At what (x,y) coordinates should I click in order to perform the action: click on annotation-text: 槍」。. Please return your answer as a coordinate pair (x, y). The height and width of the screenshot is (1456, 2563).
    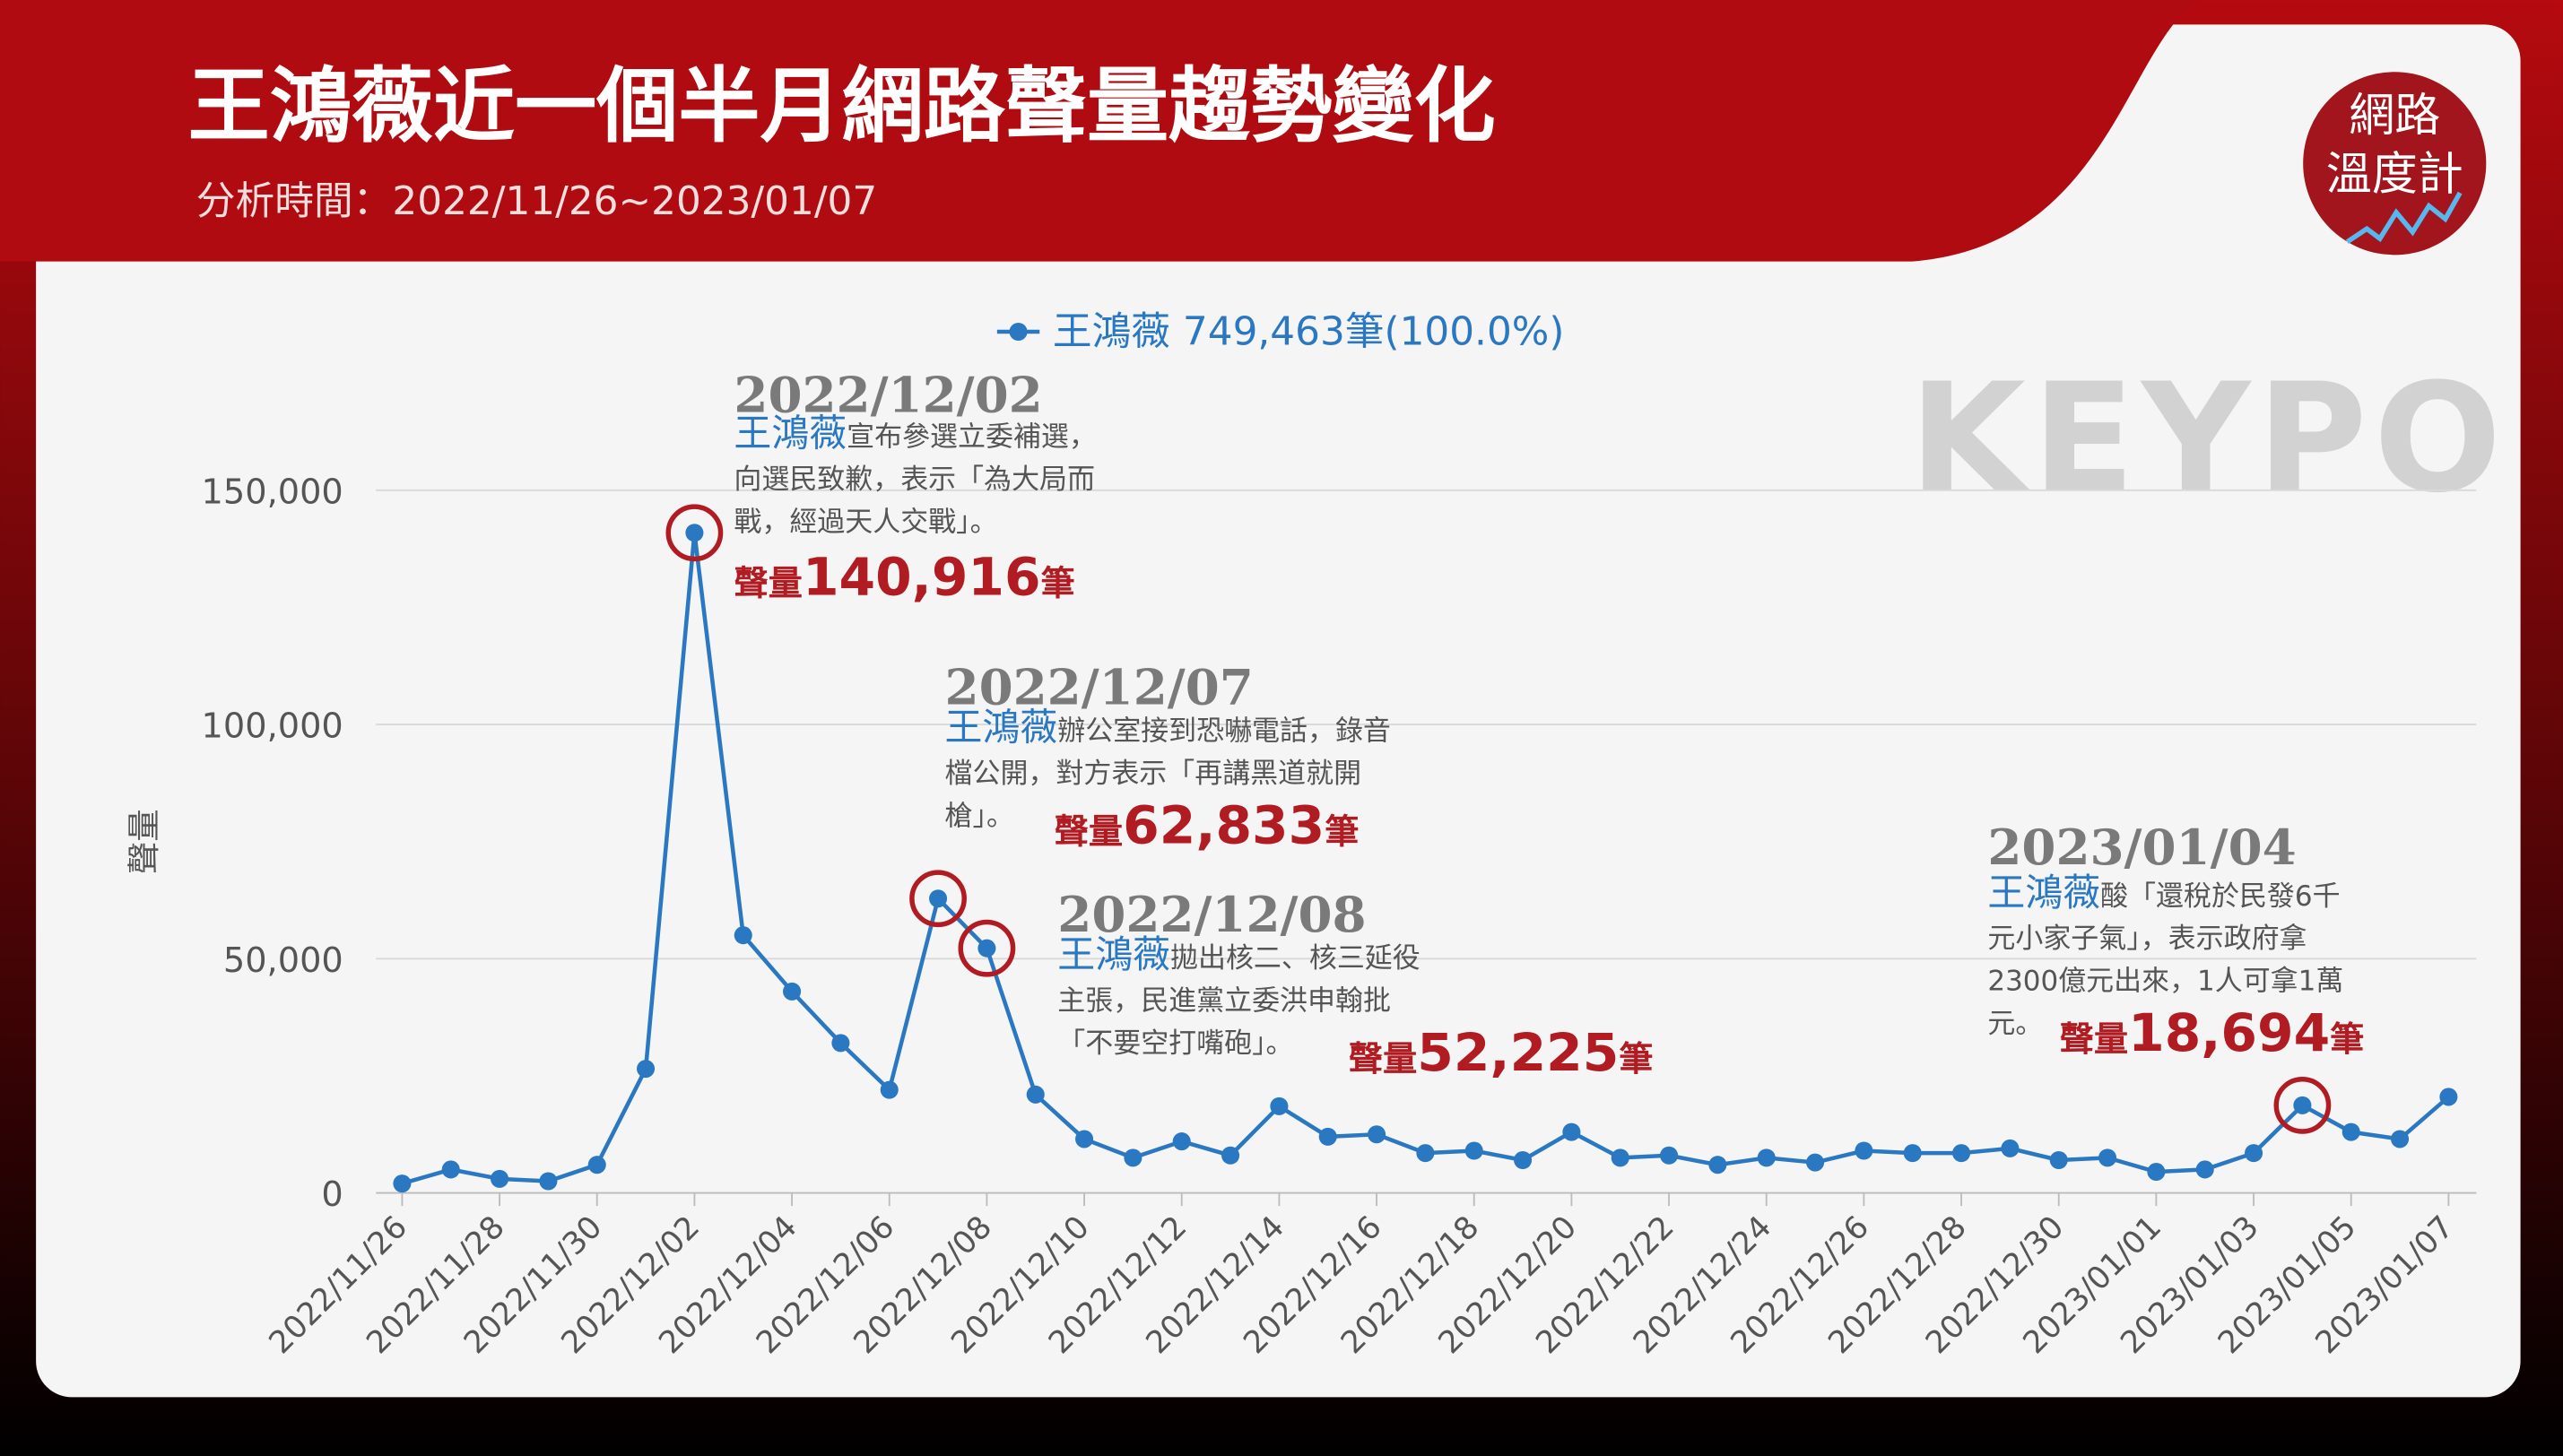
    Looking at the image, I should click on (979, 816).